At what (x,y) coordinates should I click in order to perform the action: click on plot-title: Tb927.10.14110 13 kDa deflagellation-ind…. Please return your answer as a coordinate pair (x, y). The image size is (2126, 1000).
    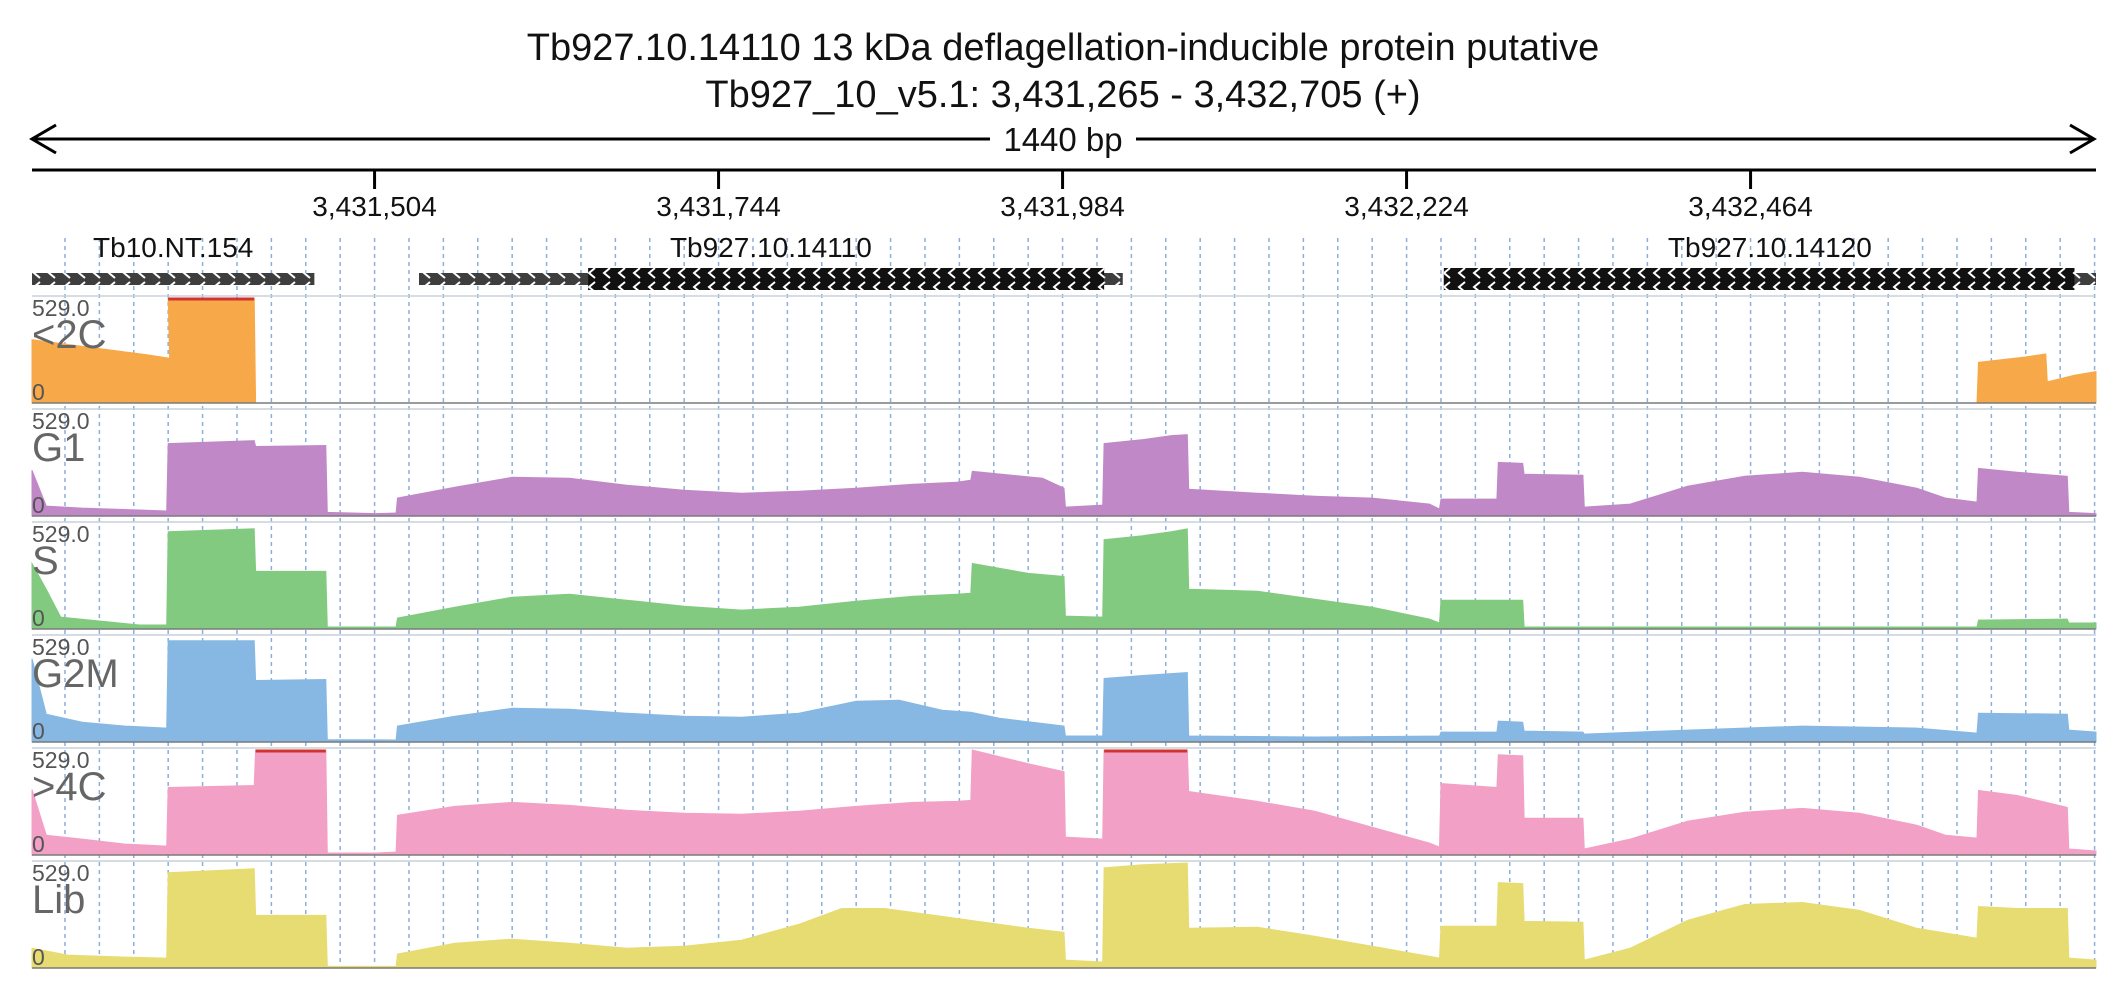
    Looking at the image, I should click on (1063, 48).